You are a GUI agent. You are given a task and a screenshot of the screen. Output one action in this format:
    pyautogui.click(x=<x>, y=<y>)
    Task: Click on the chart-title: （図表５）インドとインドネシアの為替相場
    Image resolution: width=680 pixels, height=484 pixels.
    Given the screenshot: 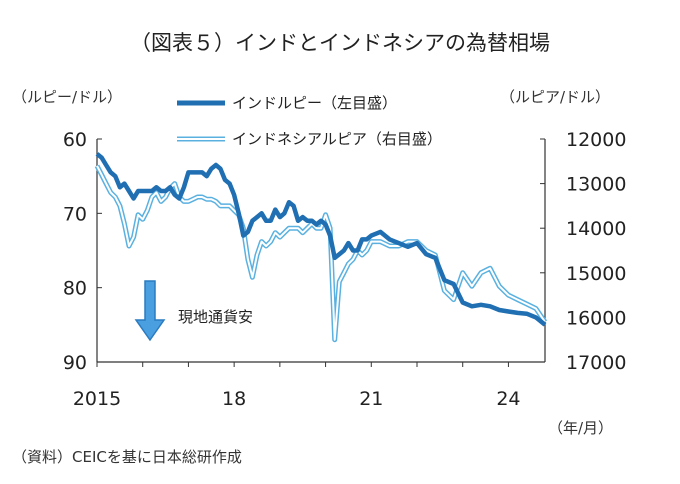 What is the action you would take?
    pyautogui.click(x=340, y=43)
    